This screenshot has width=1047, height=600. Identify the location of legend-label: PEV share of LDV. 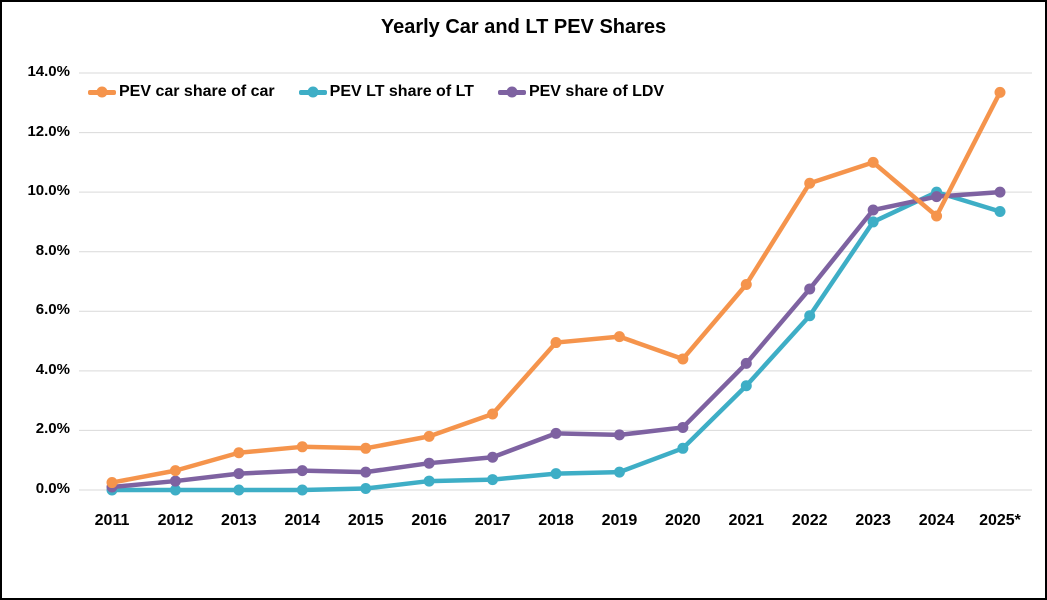
(596, 91).